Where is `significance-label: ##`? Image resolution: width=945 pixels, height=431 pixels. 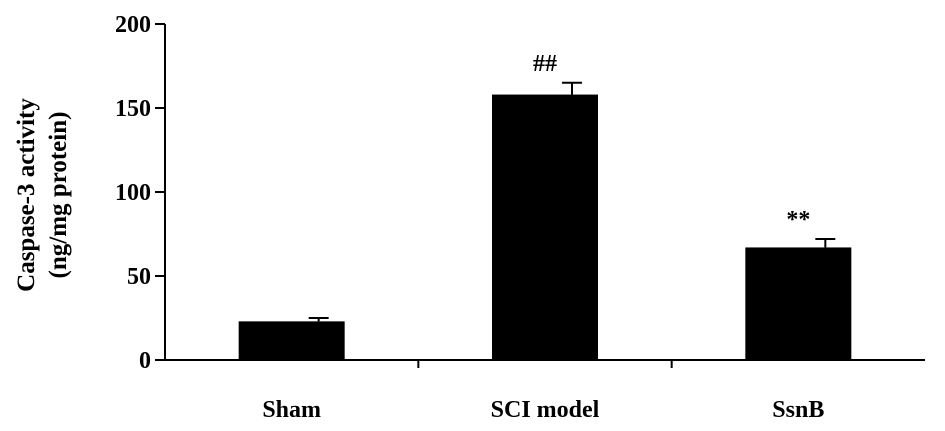 significance-label: ## is located at coordinates (545, 64).